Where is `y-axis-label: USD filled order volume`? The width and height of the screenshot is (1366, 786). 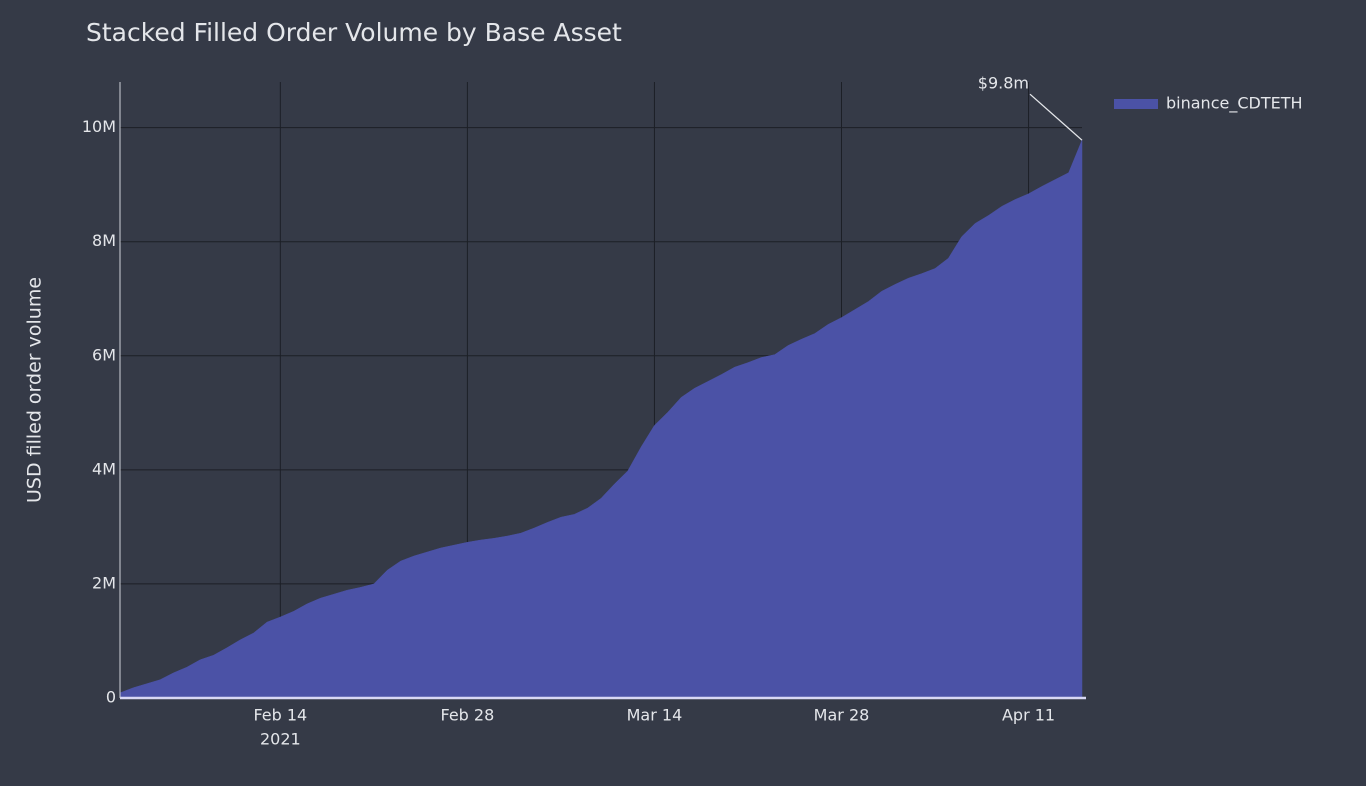 y-axis-label: USD filled order volume is located at coordinates (35, 390).